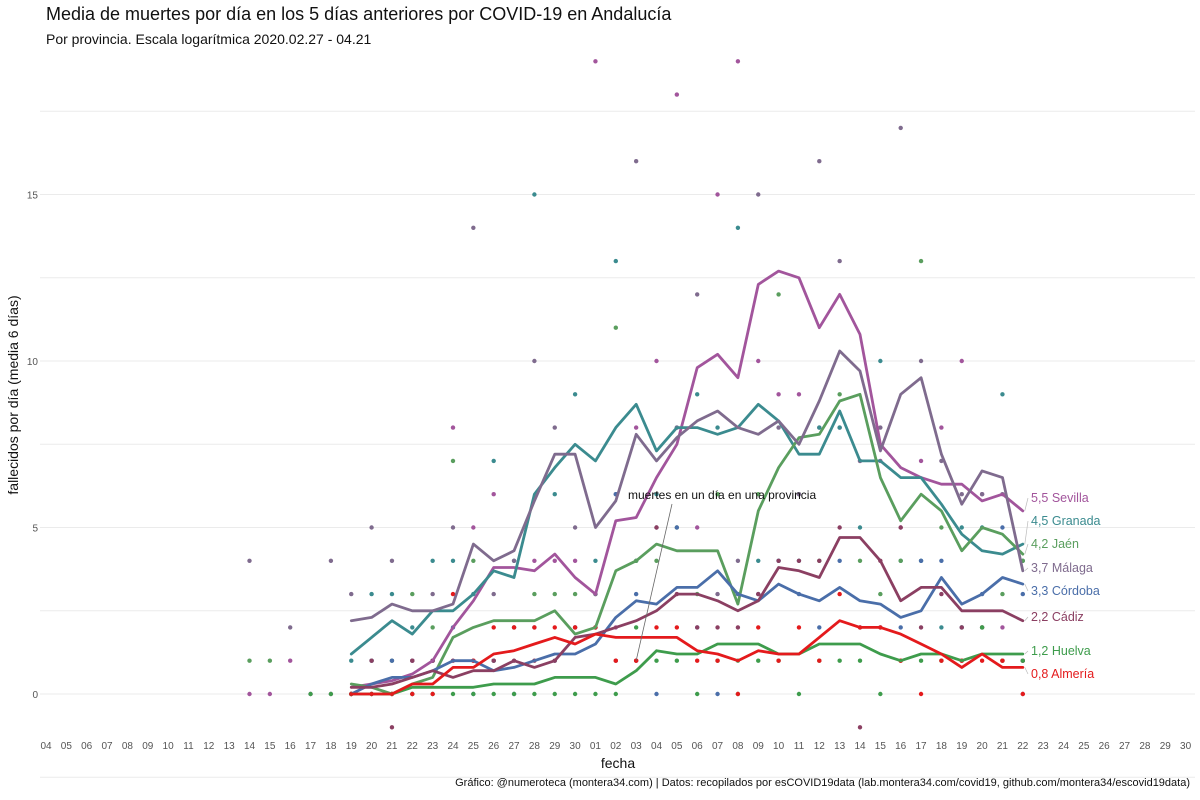 The height and width of the screenshot is (800, 1200). Describe the element at coordinates (596, 746) in the screenshot. I see `x-tick-label: 01` at that location.